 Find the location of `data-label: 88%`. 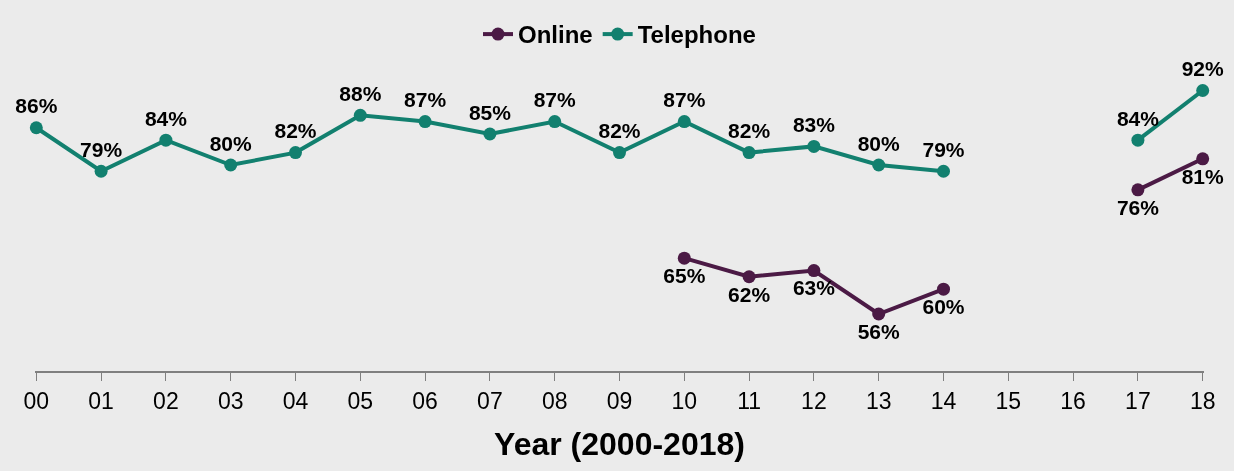

data-label: 88% is located at coordinates (360, 93).